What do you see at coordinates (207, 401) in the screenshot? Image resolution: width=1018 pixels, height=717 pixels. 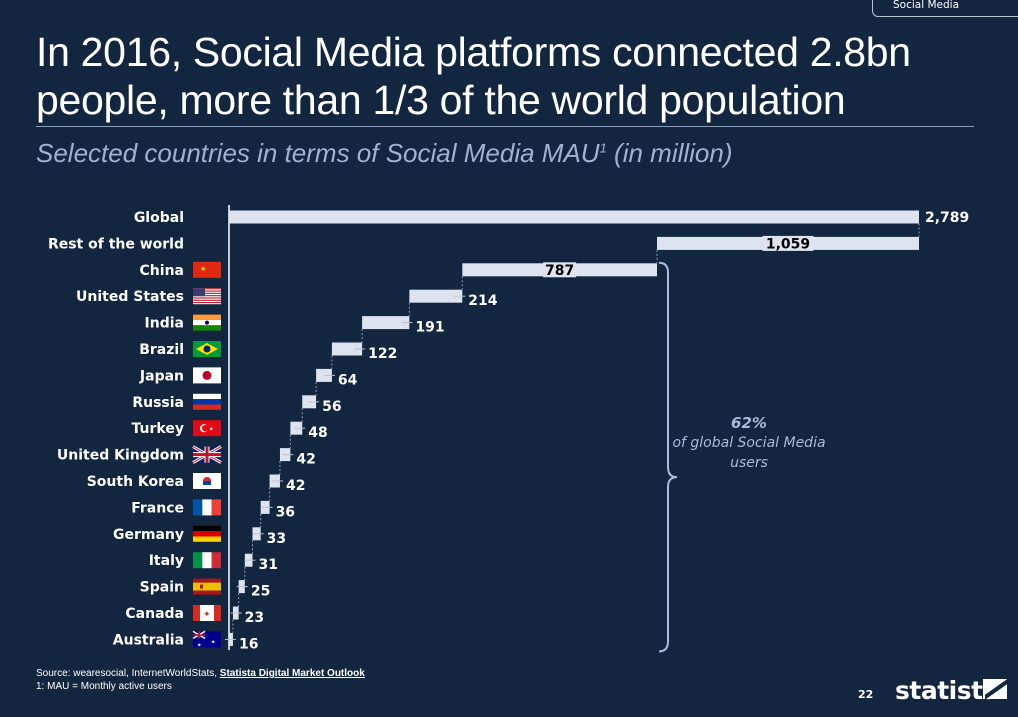 I see `russia-flag-icon` at bounding box center [207, 401].